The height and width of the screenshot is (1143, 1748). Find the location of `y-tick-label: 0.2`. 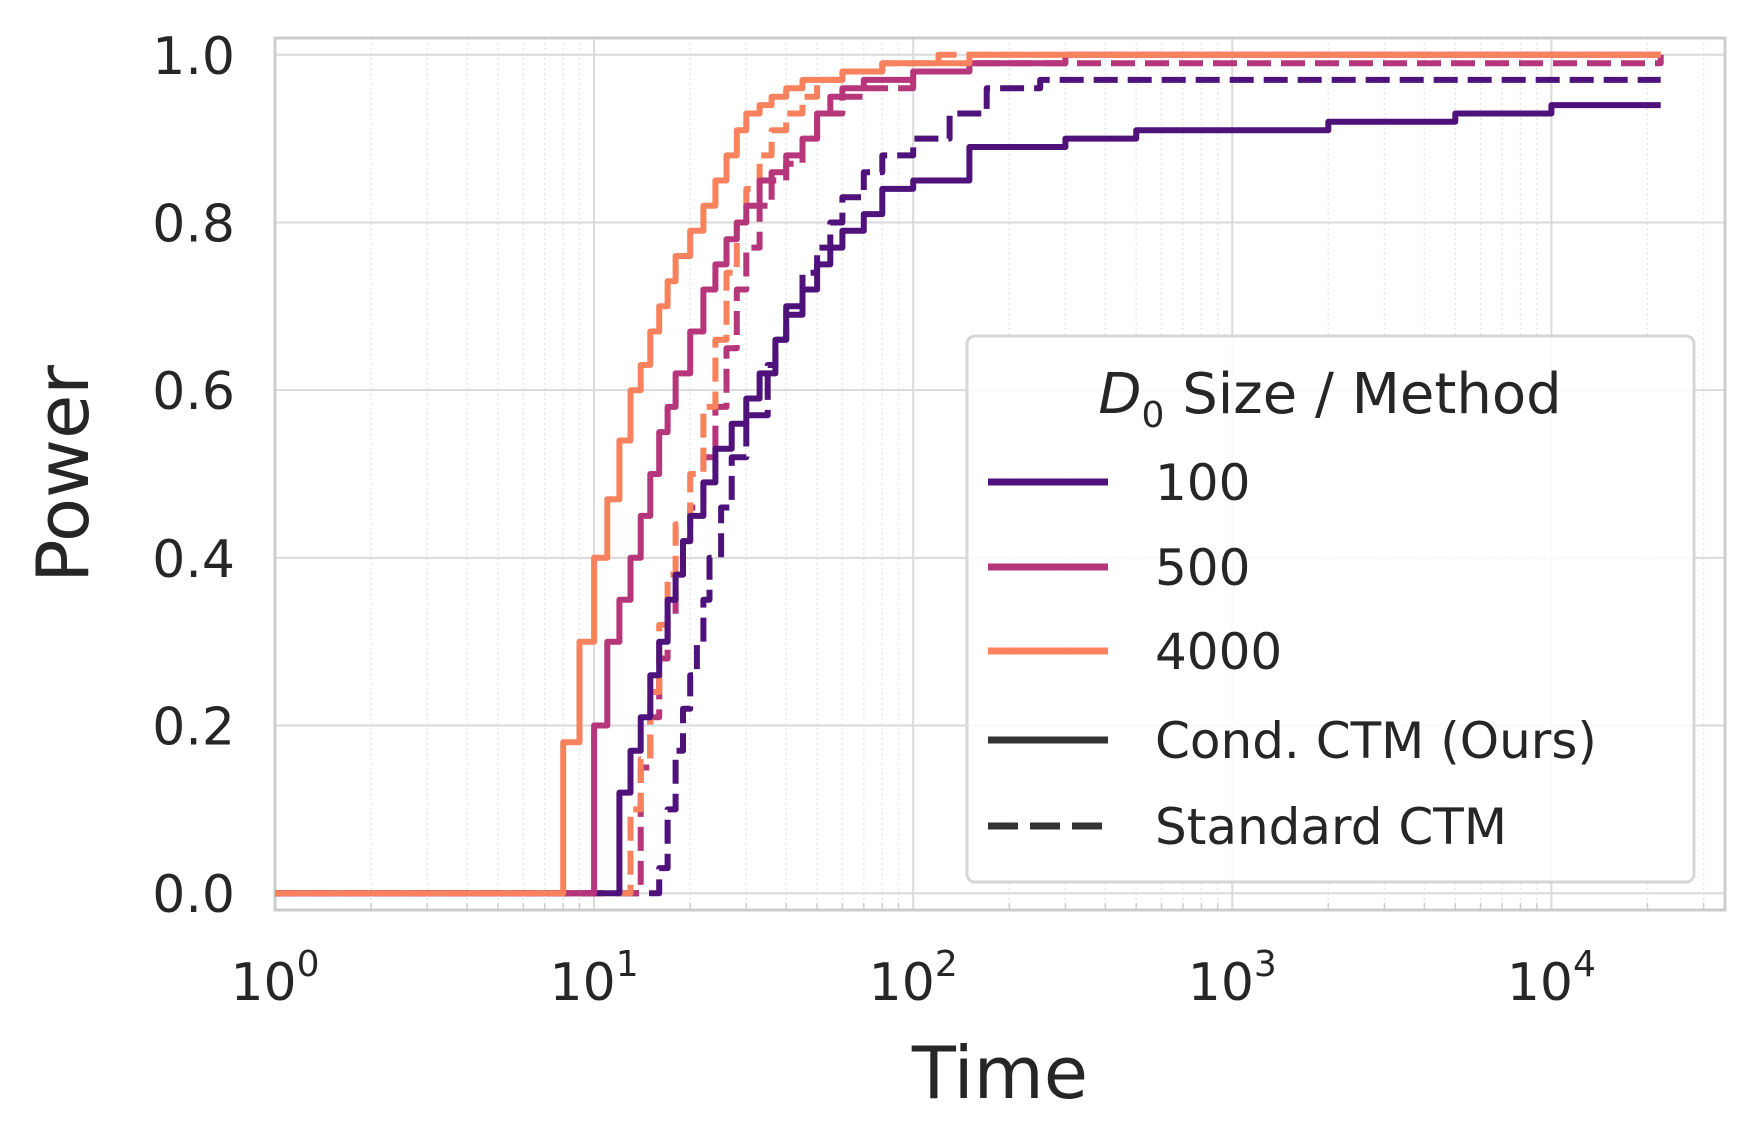

y-tick-label: 0.2 is located at coordinates (193, 728).